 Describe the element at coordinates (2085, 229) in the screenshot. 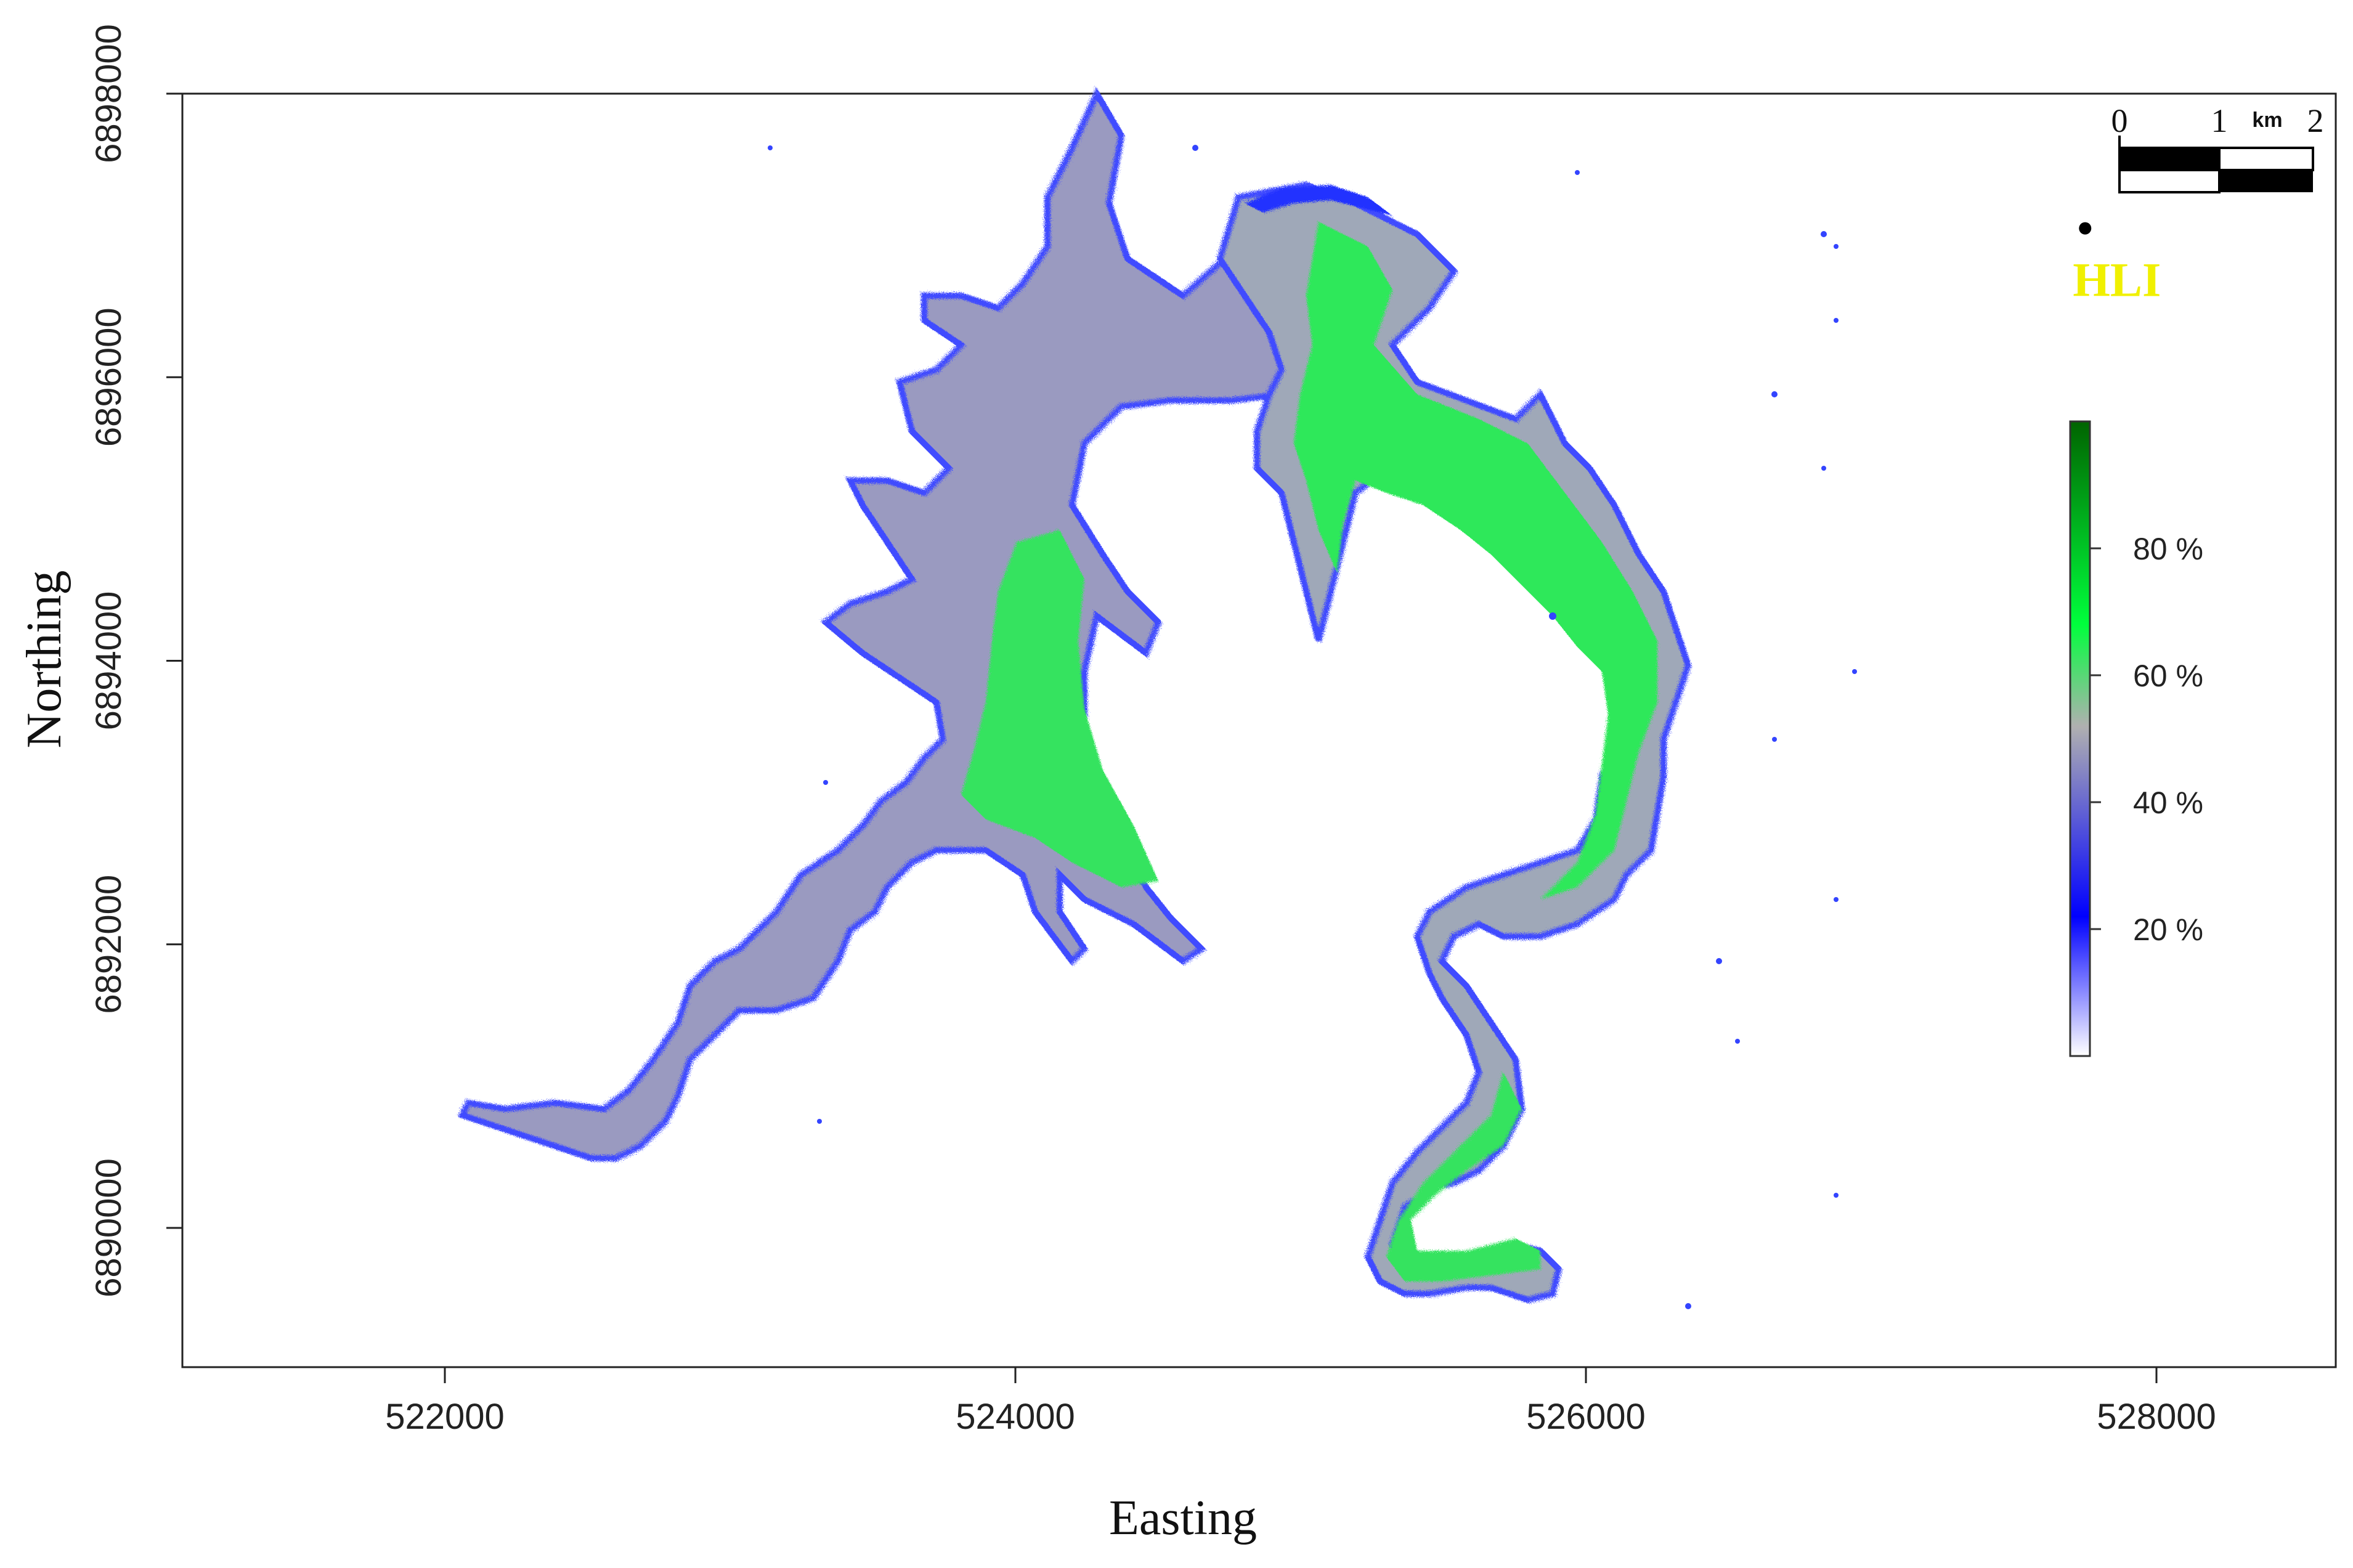

I see `site-point` at that location.